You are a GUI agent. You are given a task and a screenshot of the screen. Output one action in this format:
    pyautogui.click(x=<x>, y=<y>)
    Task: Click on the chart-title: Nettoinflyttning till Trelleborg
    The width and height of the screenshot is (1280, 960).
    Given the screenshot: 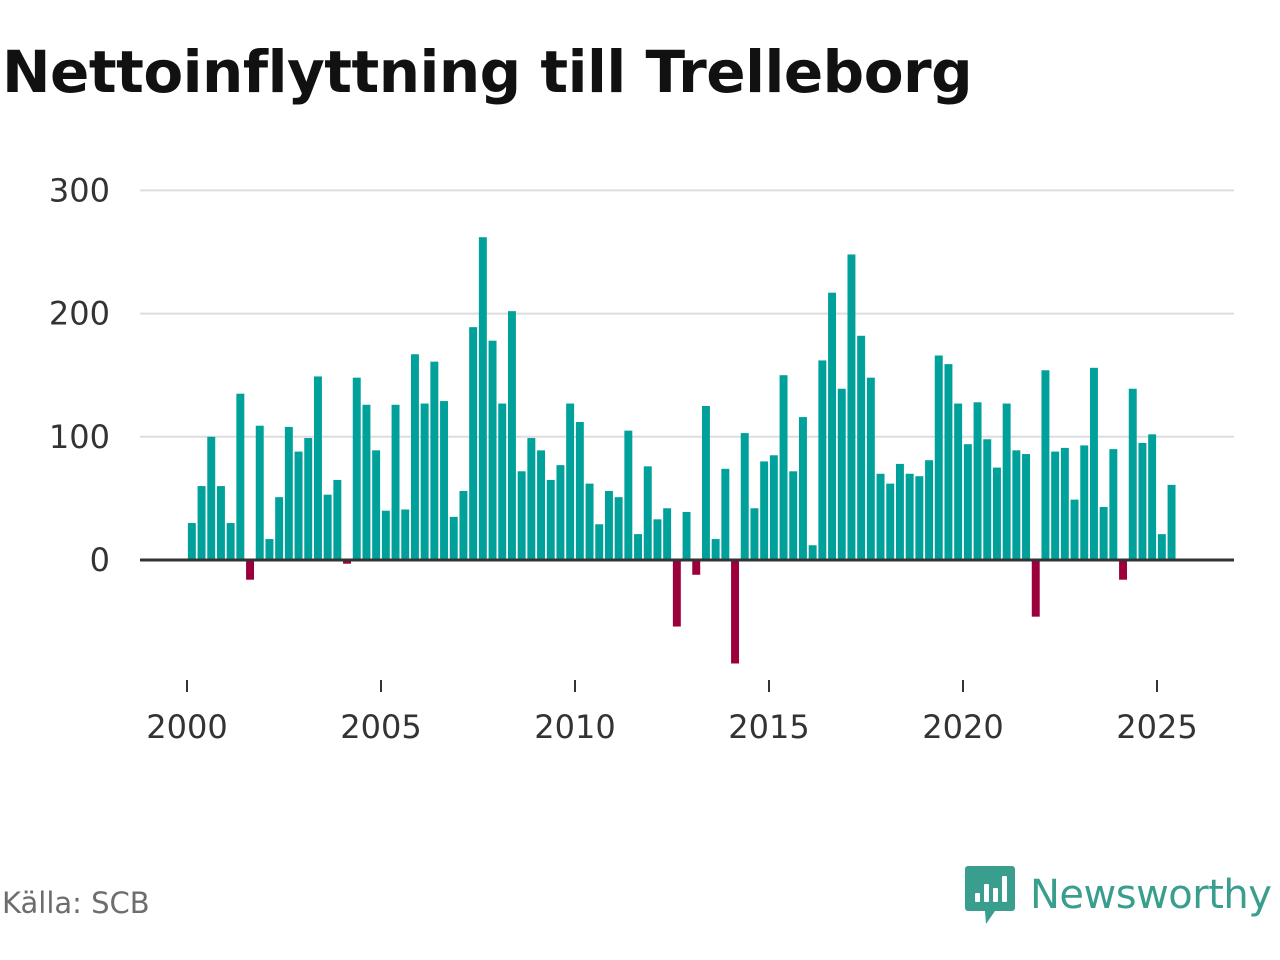 What is the action you would take?
    pyautogui.click(x=487, y=72)
    